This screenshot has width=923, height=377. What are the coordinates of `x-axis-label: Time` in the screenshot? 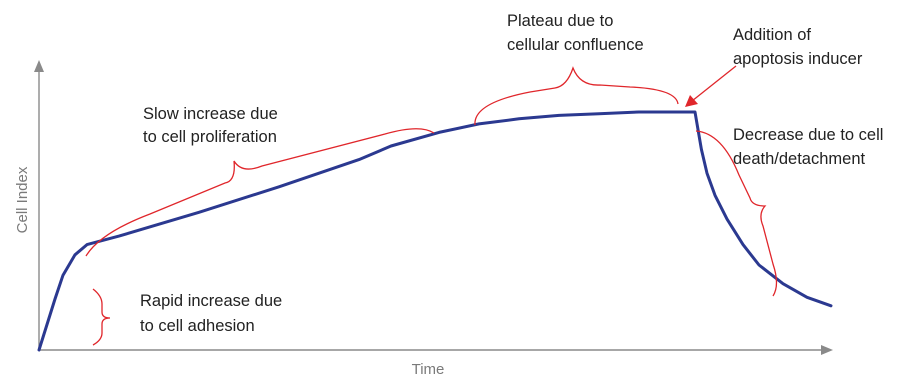 It's located at (428, 369).